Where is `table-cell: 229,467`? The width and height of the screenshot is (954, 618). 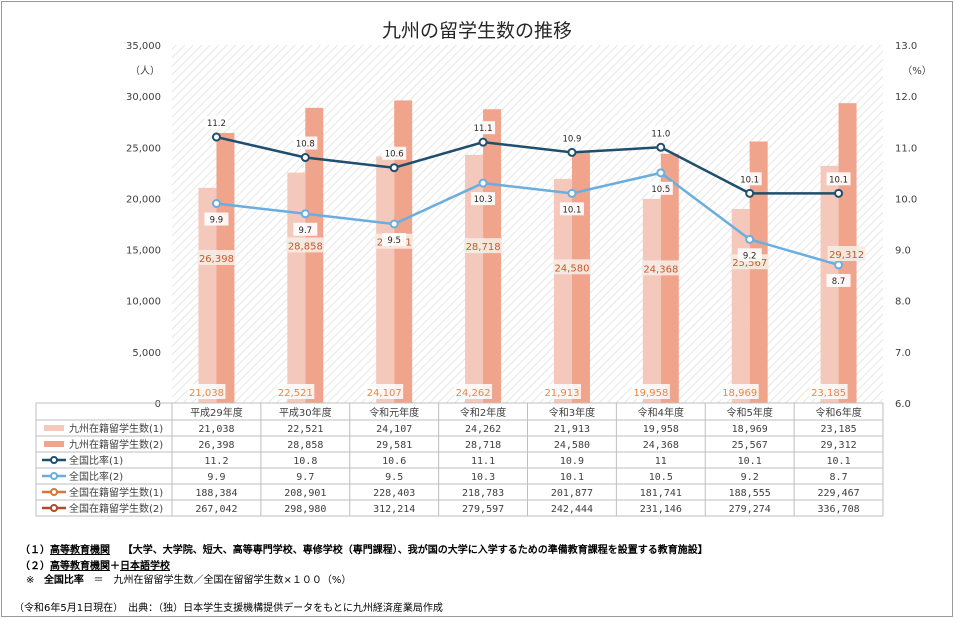
table-cell: 229,467 is located at coordinates (838, 493).